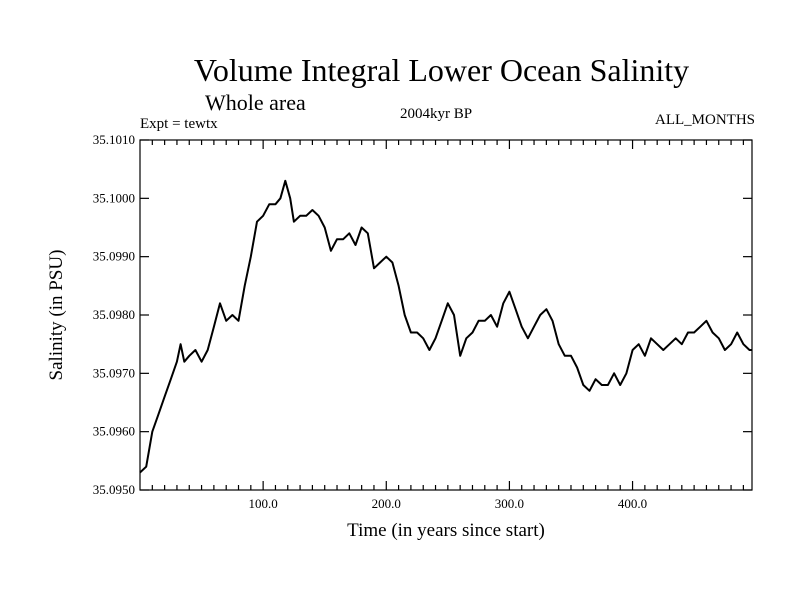 This screenshot has height=600, width=800. Describe the element at coordinates (114, 372) in the screenshot. I see `y-tick-label: 35.0970` at that location.